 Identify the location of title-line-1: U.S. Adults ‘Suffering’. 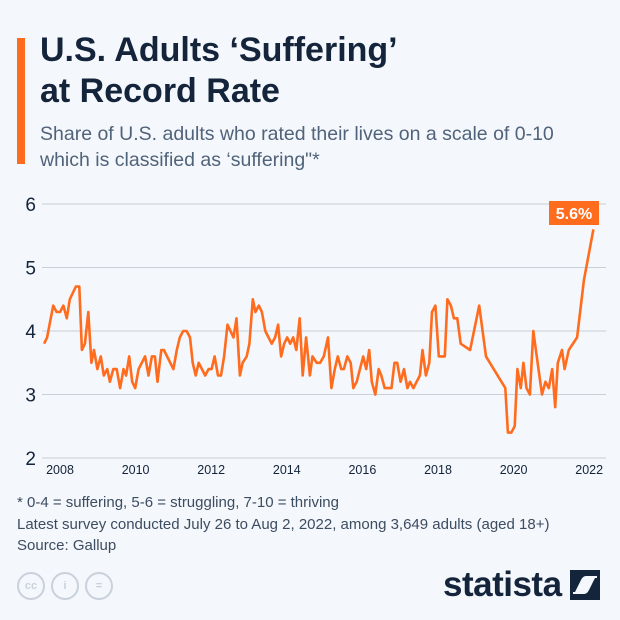
(219, 50).